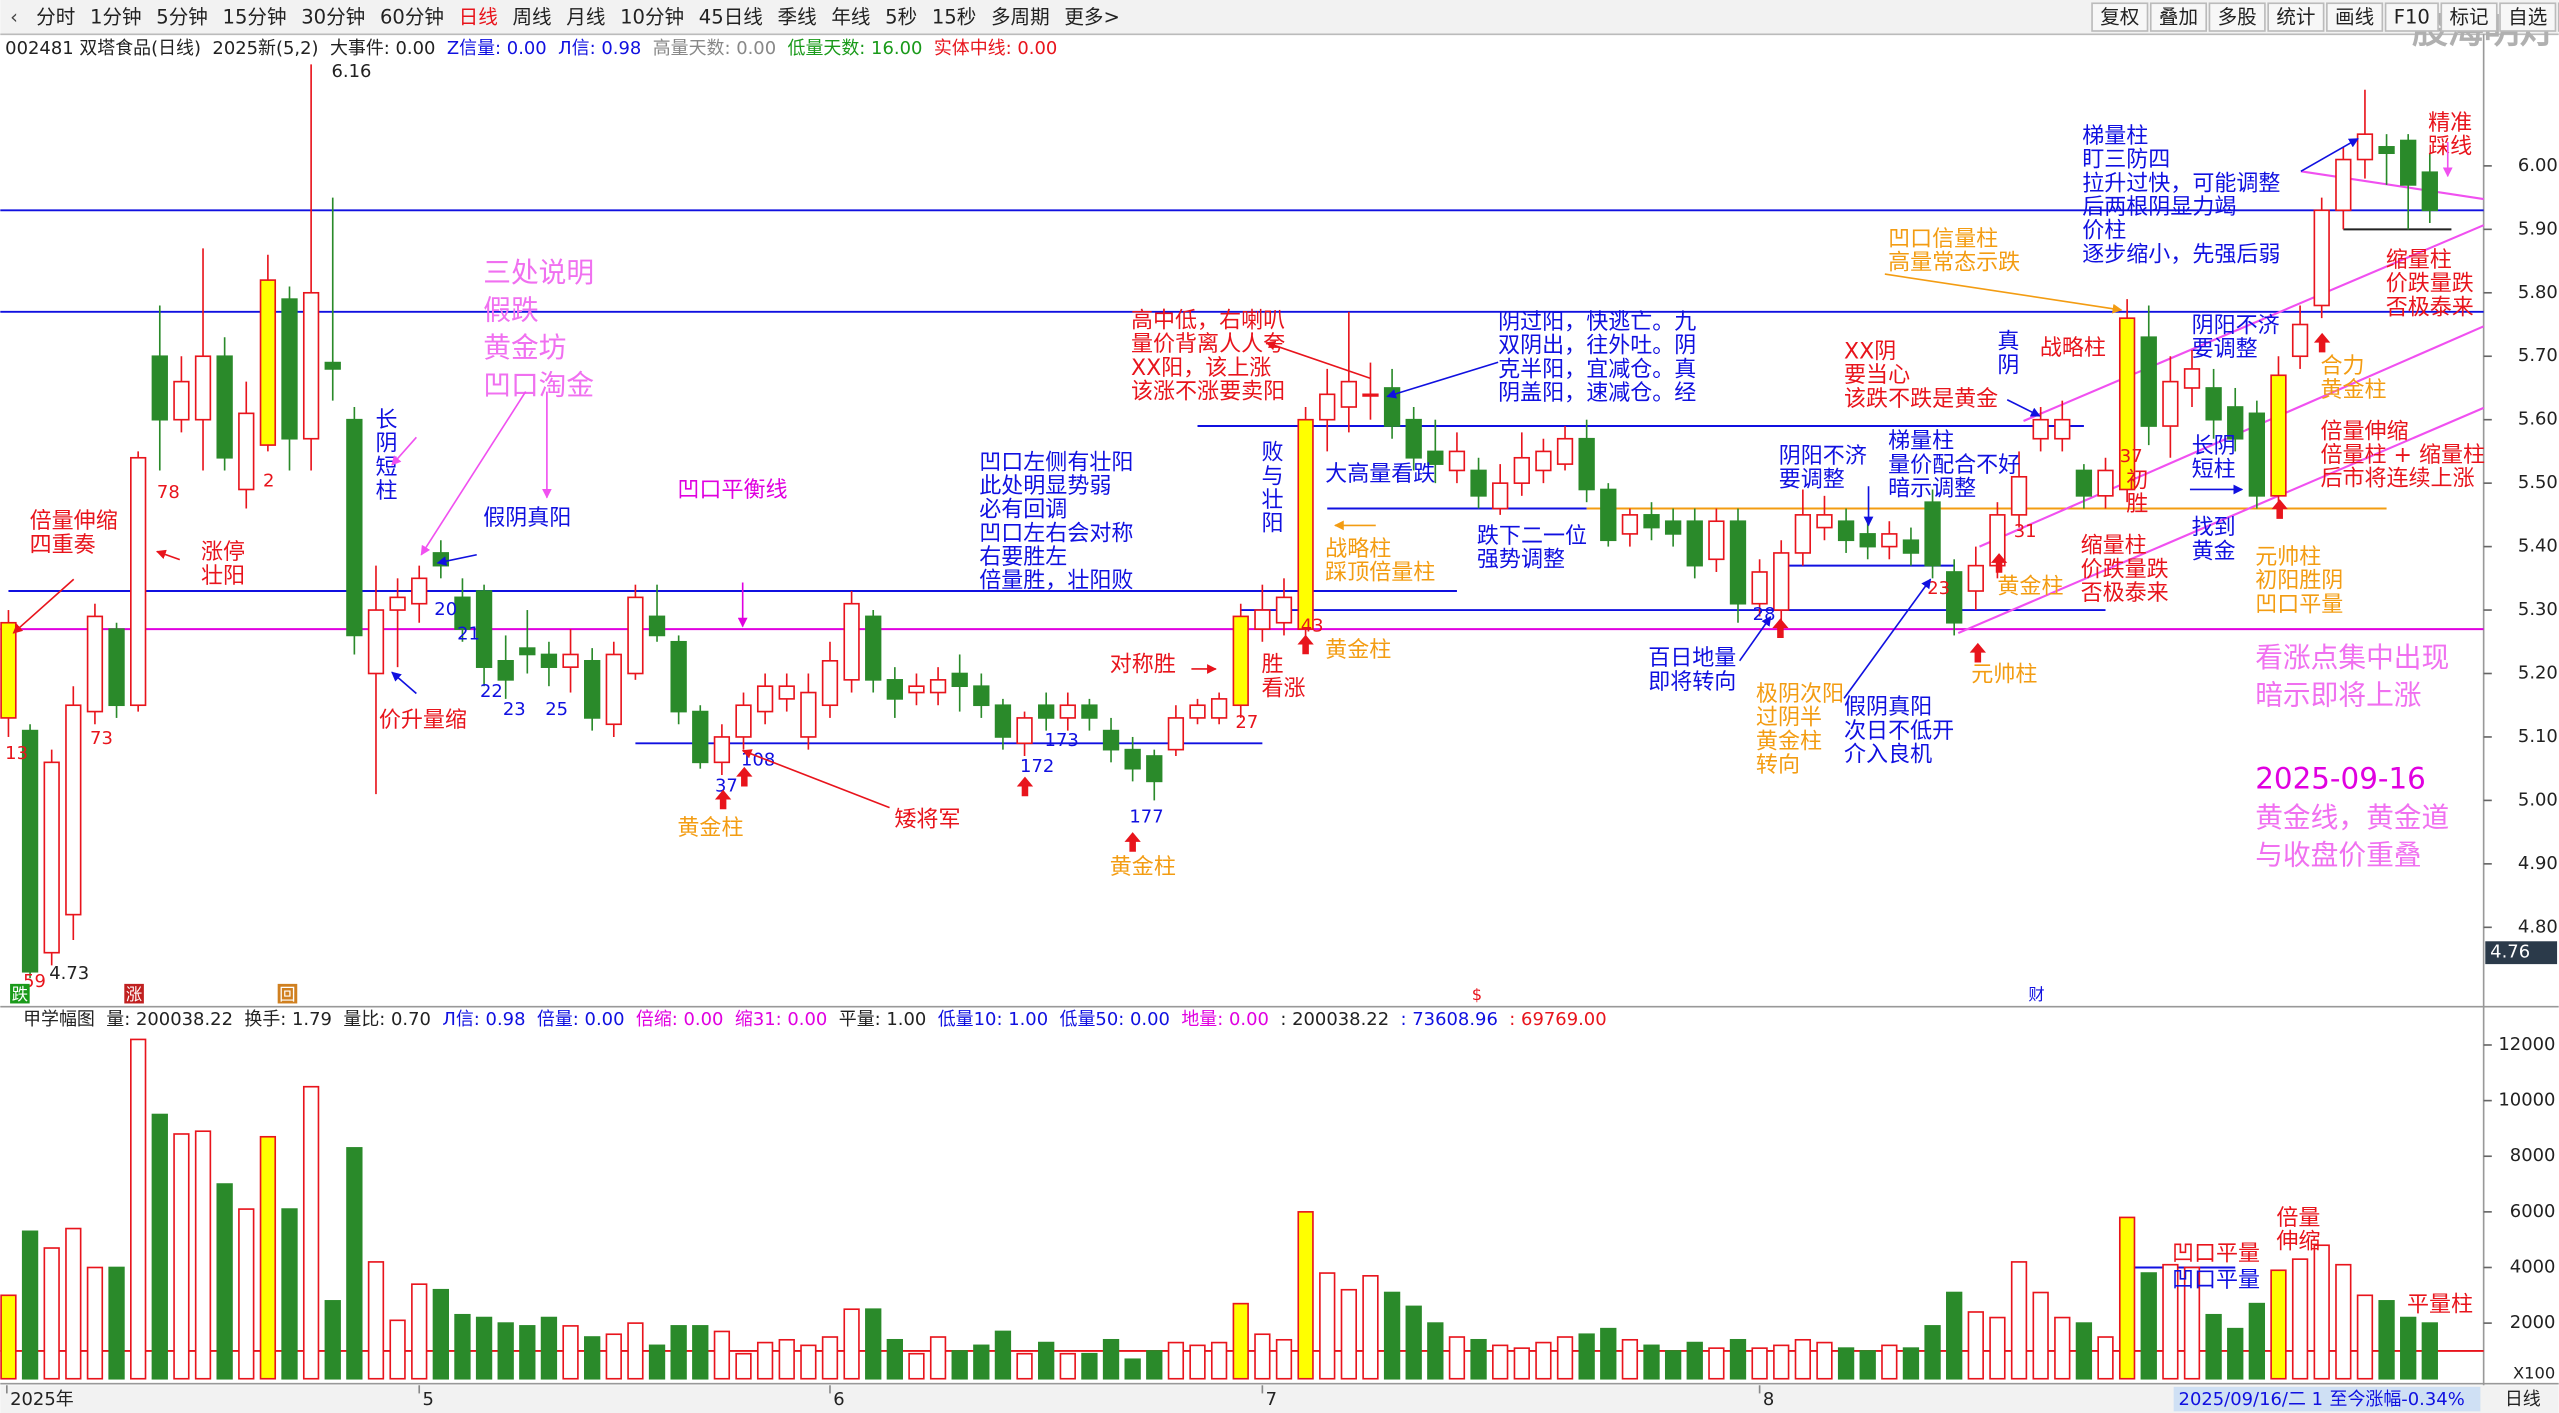  I want to click on info-item: 倍缩: 0.00, so click(680, 1019).